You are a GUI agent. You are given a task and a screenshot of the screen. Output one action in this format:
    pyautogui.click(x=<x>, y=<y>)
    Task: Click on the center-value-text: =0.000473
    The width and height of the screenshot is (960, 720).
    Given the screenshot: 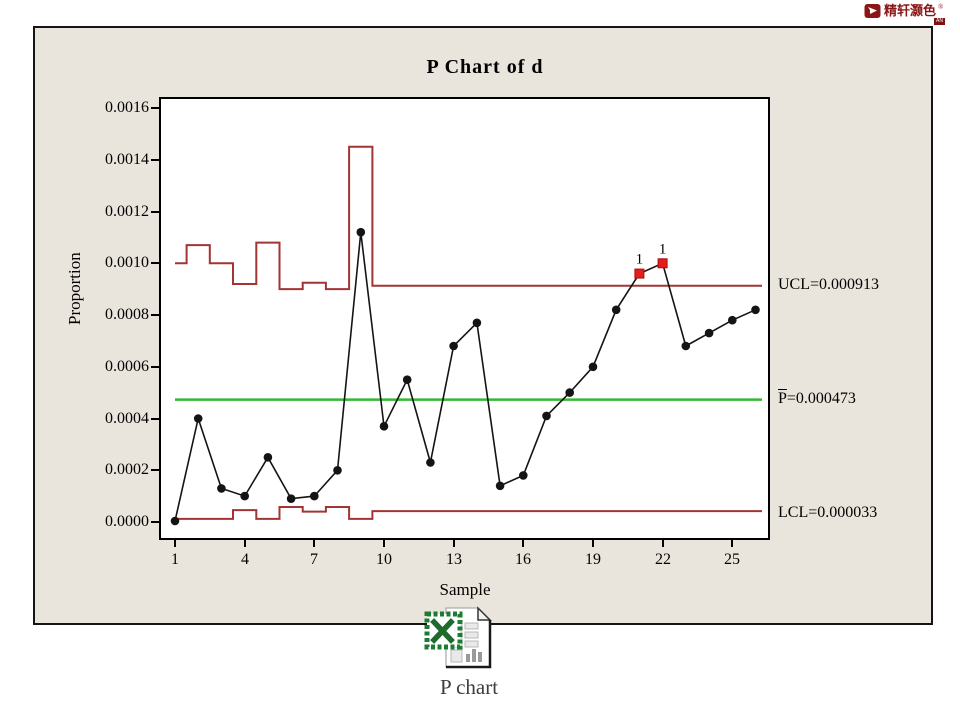 What is the action you would take?
    pyautogui.click(x=821, y=398)
    